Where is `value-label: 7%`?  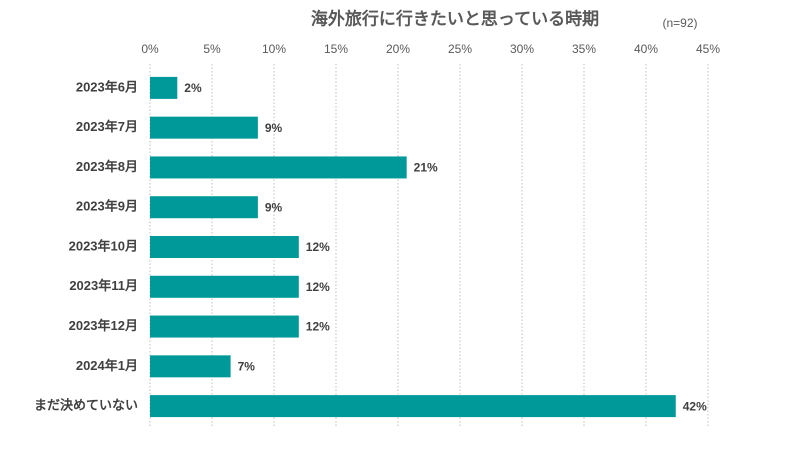 value-label: 7% is located at coordinates (247, 367).